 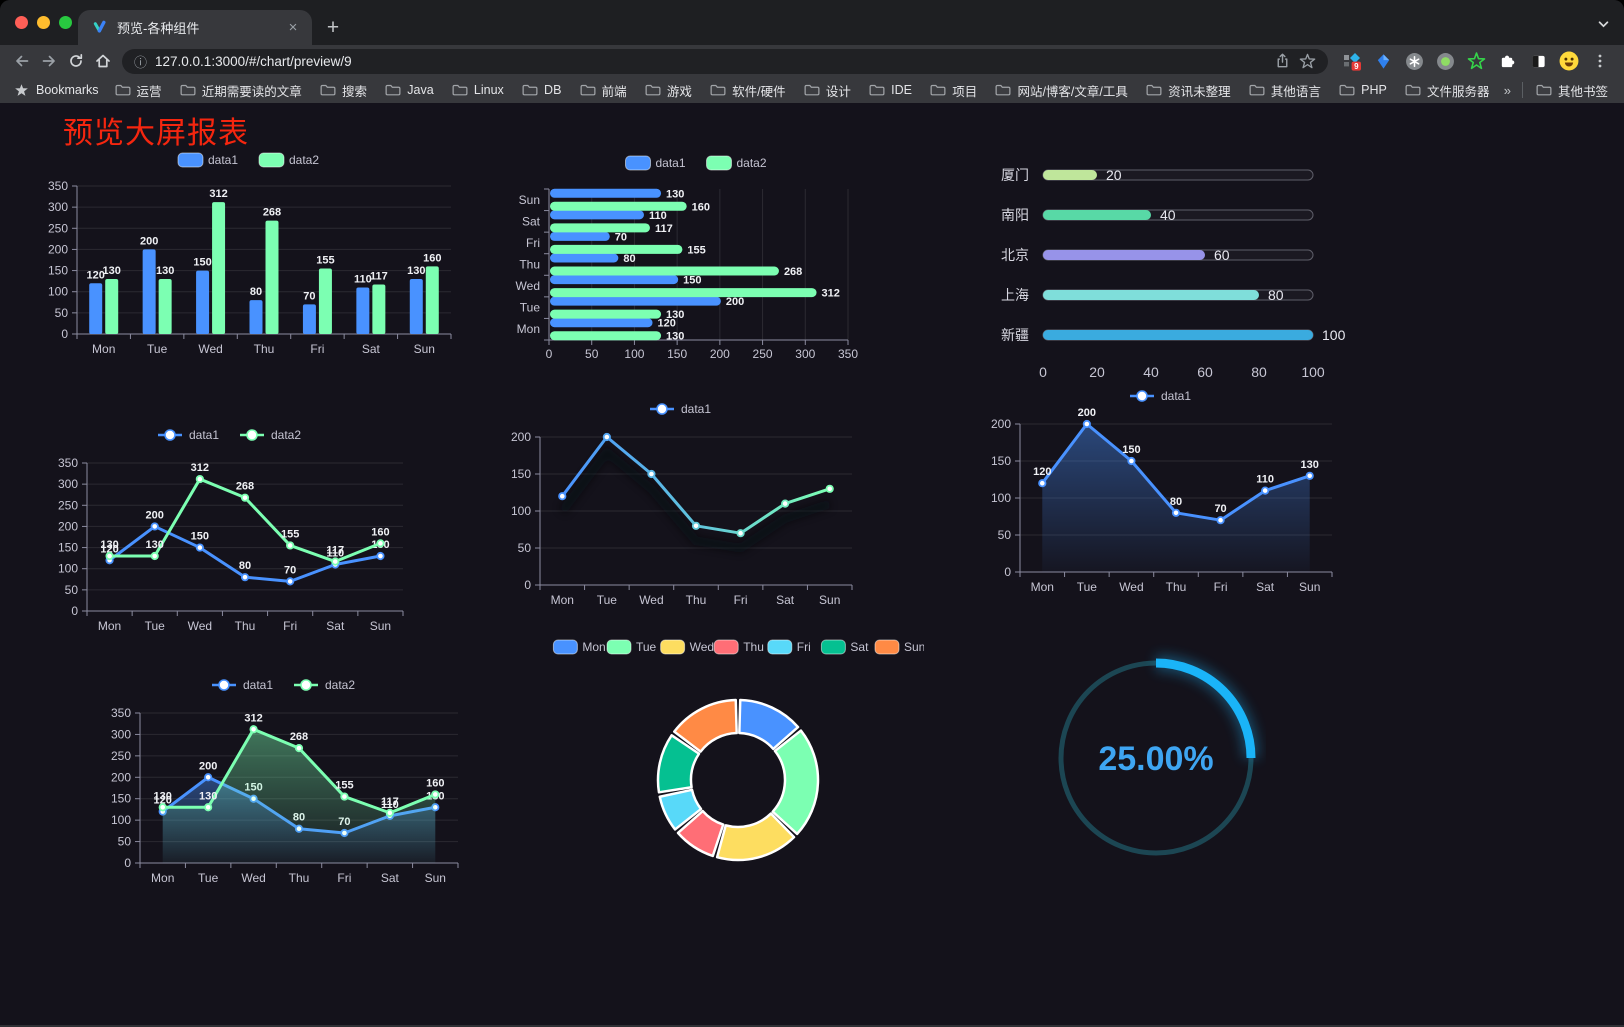 I want to click on bookmarks-manager-item: Bookmarks, so click(x=56, y=90).